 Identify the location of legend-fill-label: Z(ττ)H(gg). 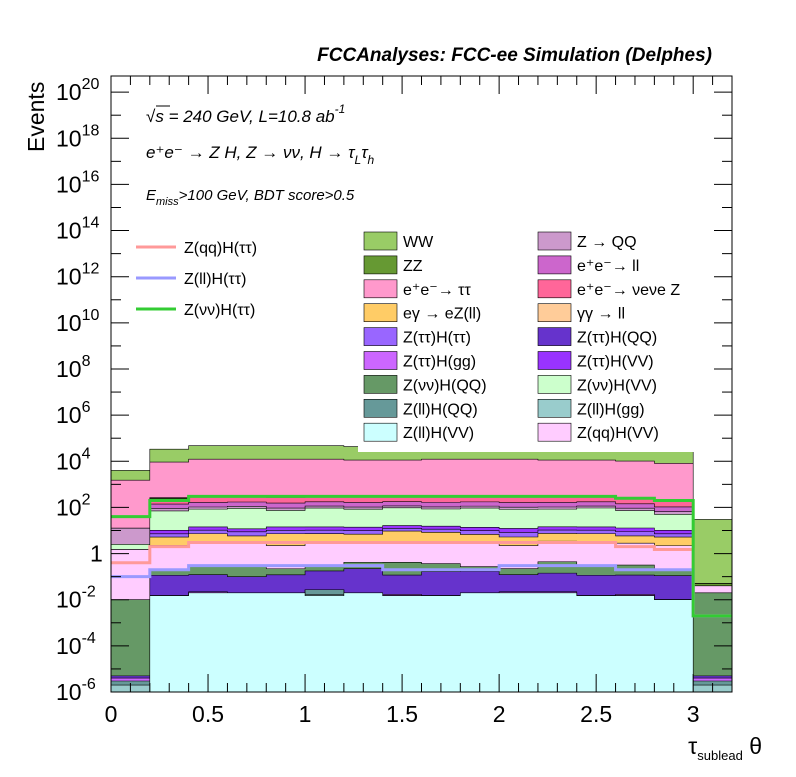
(439, 362).